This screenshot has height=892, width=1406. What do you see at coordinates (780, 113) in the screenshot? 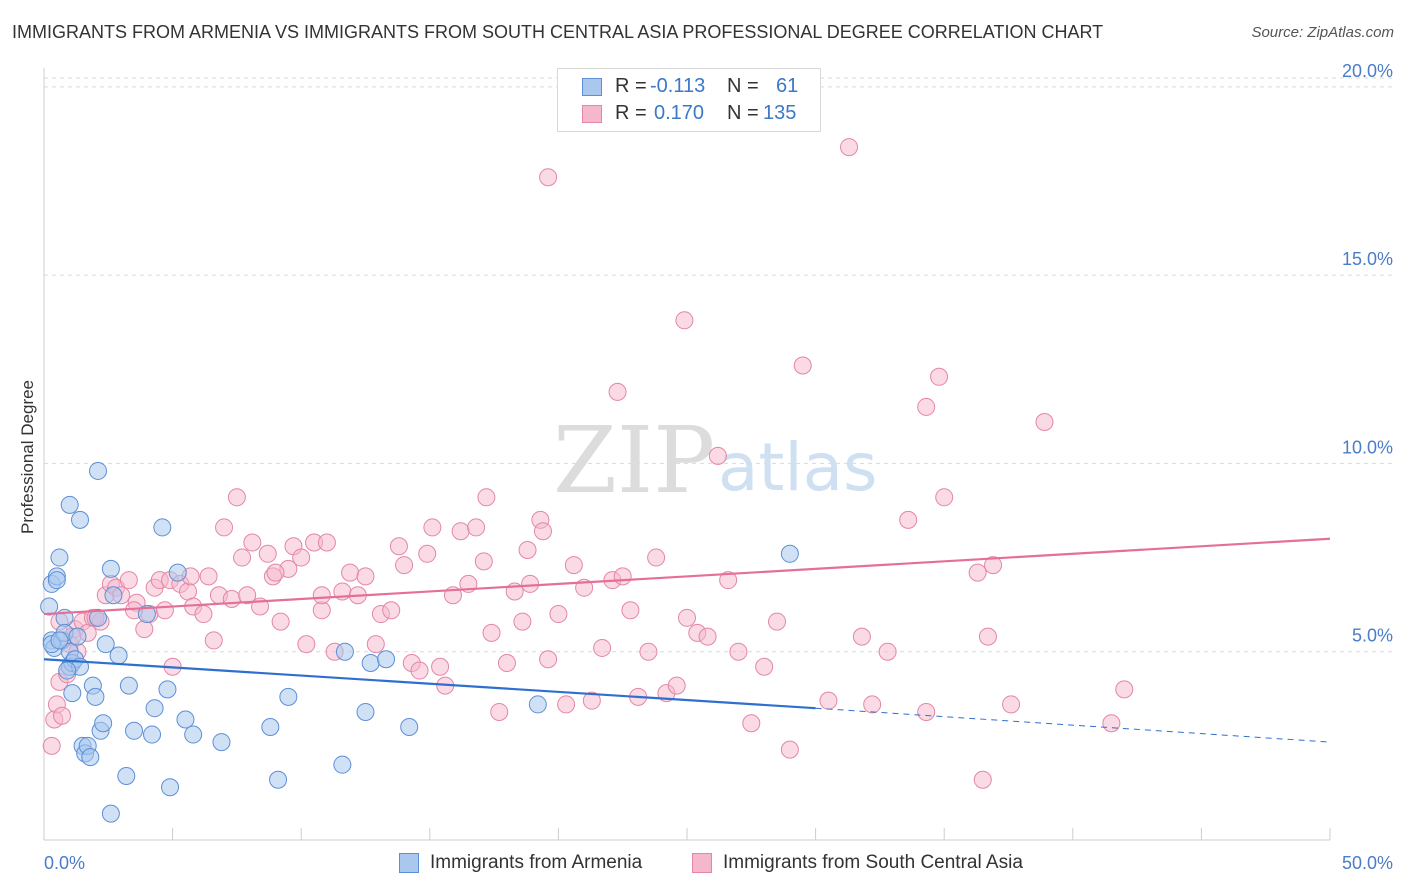
I see `legend-n-value-south-central-asia: 135` at bounding box center [780, 113].